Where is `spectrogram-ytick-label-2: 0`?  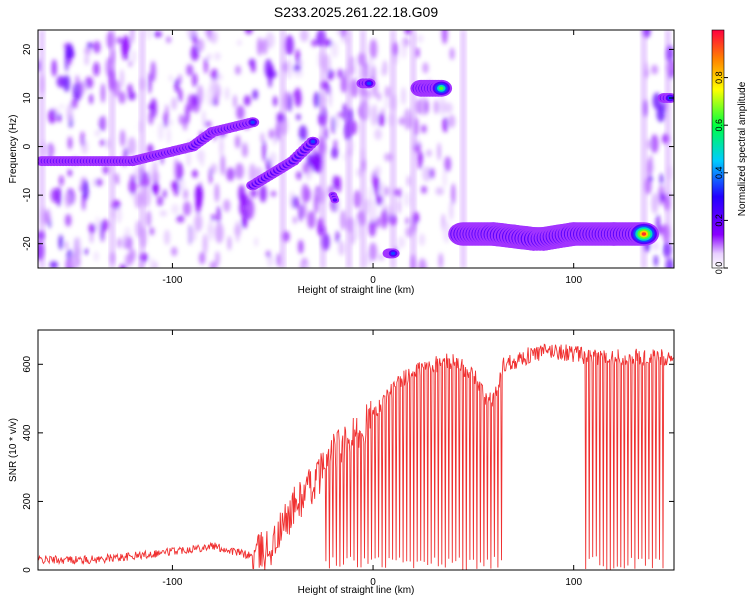 spectrogram-ytick-label-2: 0 is located at coordinates (27, 146).